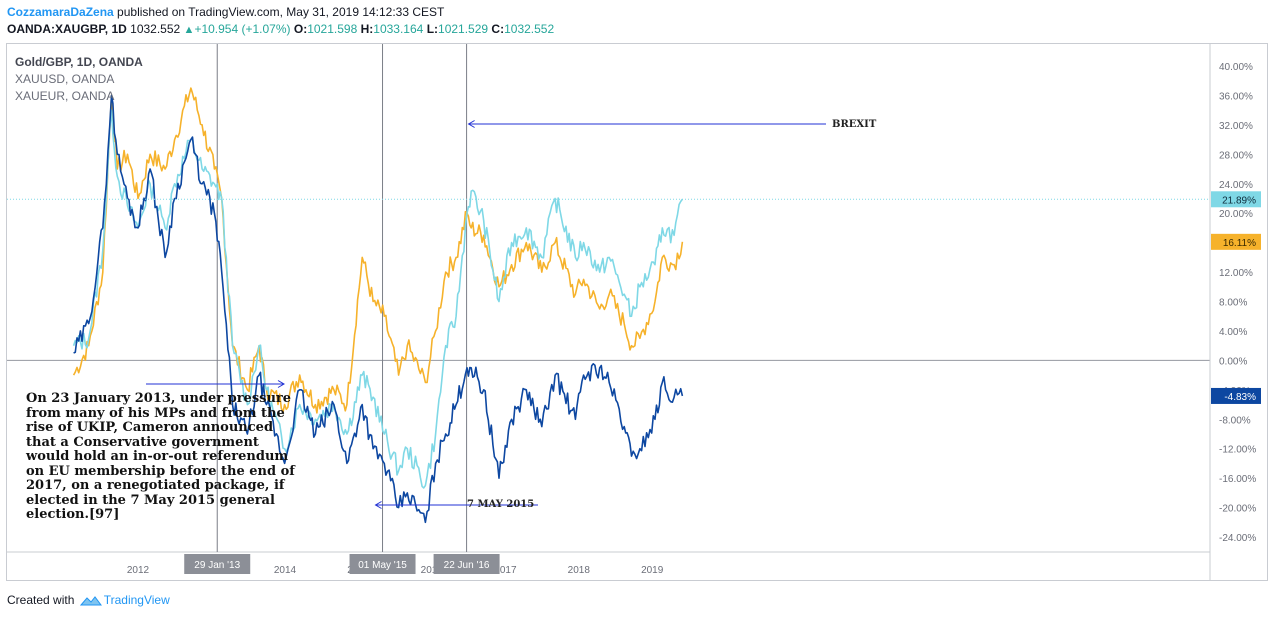 This screenshot has height=618, width=1274. What do you see at coordinates (79, 62) in the screenshot?
I see `legend-main-series: Gold/GBP, 1D, OANDA` at bounding box center [79, 62].